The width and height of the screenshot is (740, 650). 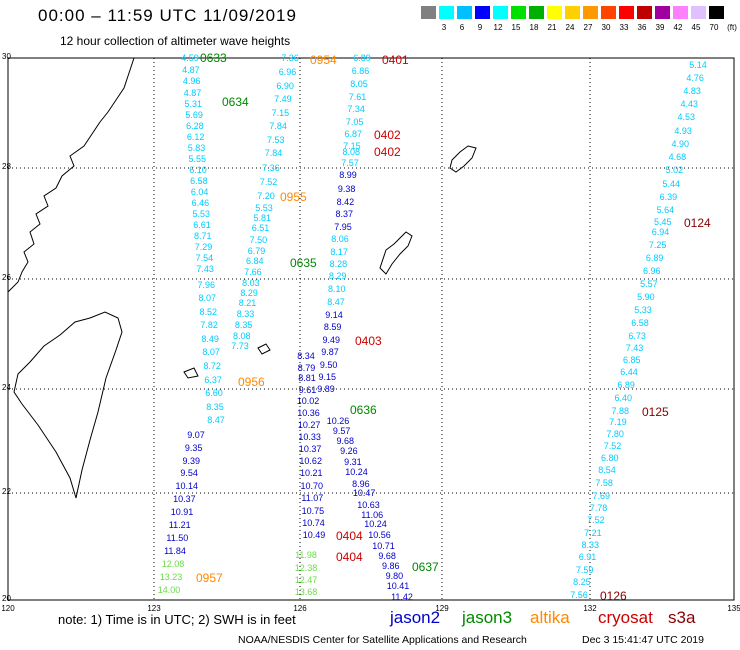 I want to click on legend-tick-label: (ft), so click(x=732, y=27).